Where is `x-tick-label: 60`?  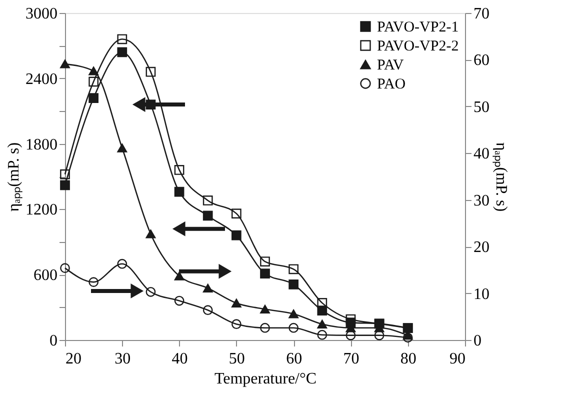 x-tick-label: 60 is located at coordinates (294, 359).